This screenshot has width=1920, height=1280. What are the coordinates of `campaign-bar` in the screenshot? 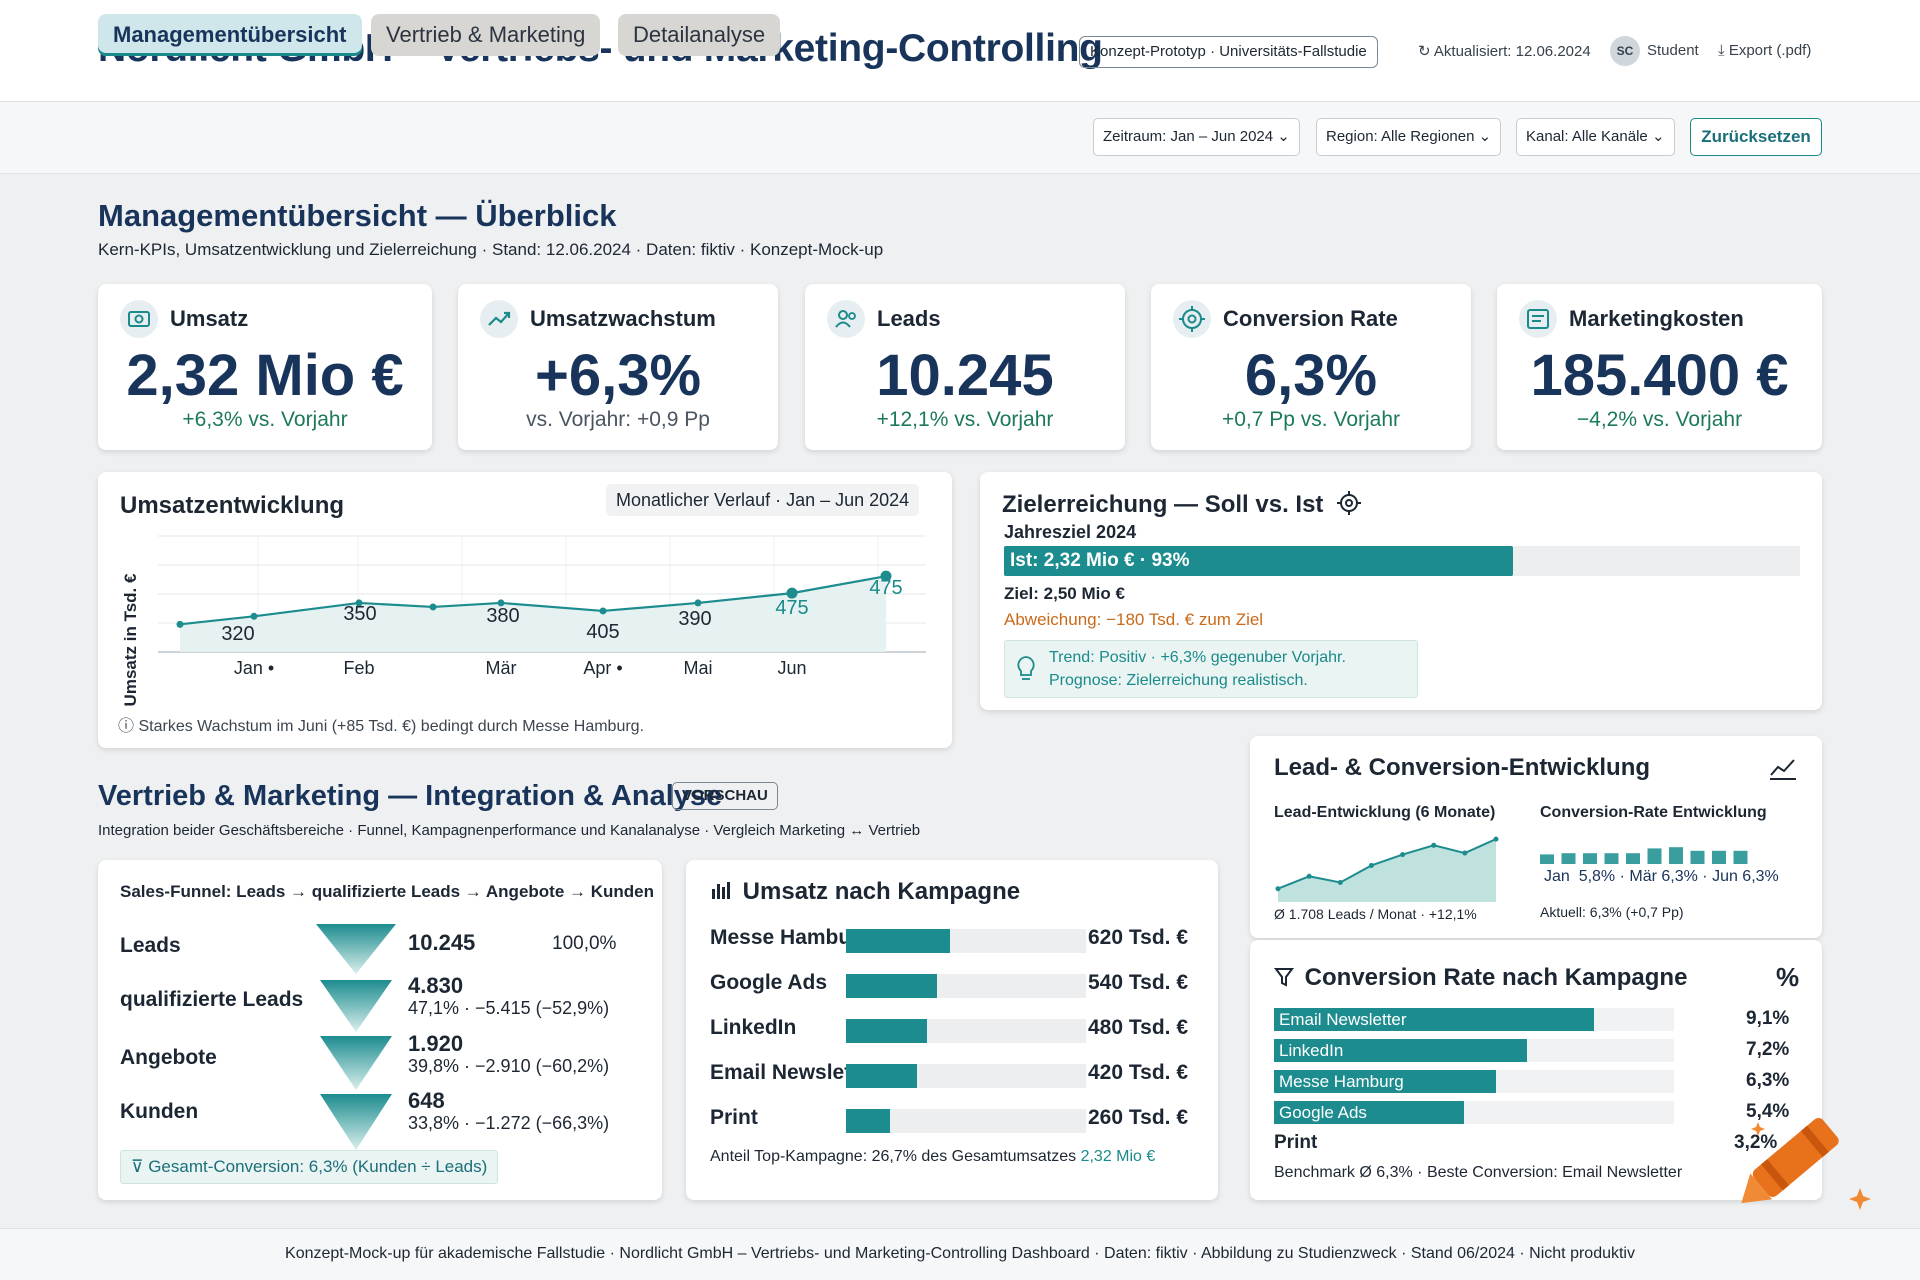 It's located at (898, 941).